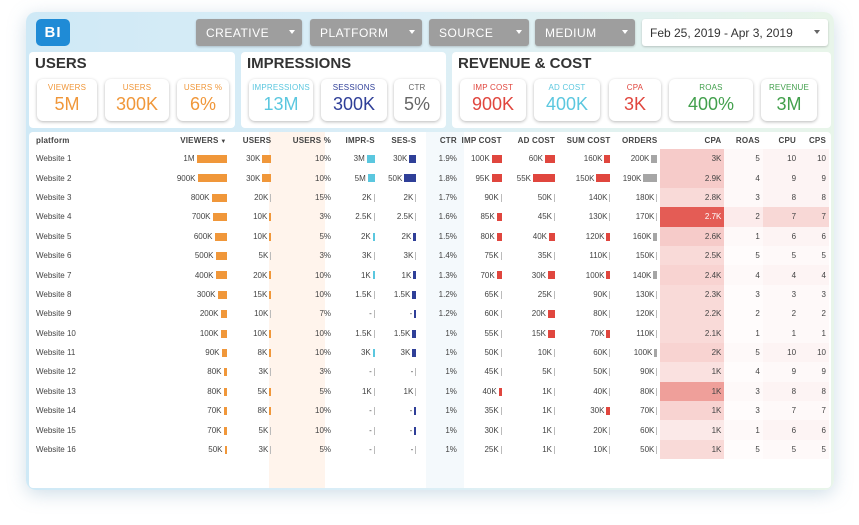  What do you see at coordinates (781, 410) in the screenshot?
I see `cell-cpu: 7` at bounding box center [781, 410].